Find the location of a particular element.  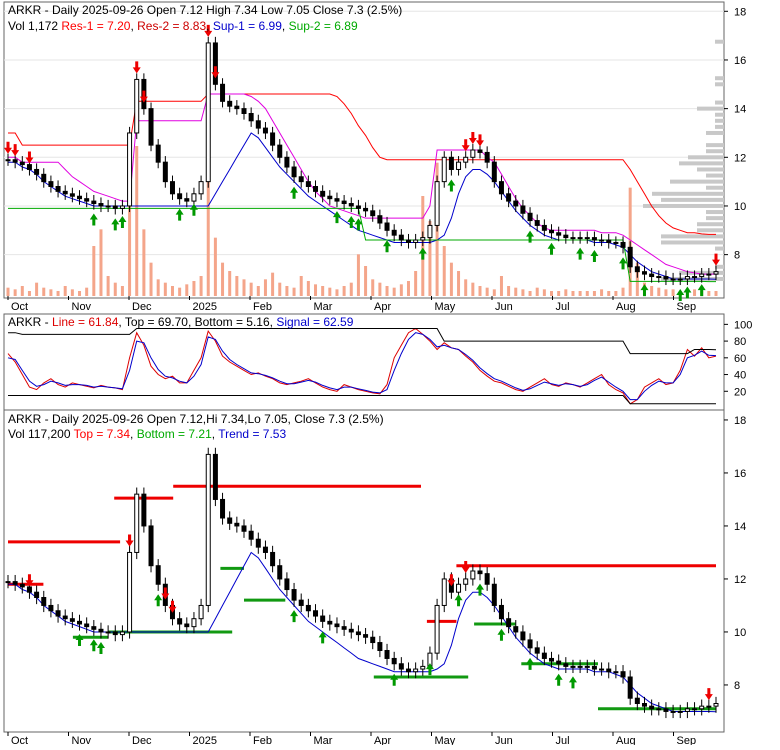

trend-y-tick-label-8: 8 is located at coordinates (737, 686).